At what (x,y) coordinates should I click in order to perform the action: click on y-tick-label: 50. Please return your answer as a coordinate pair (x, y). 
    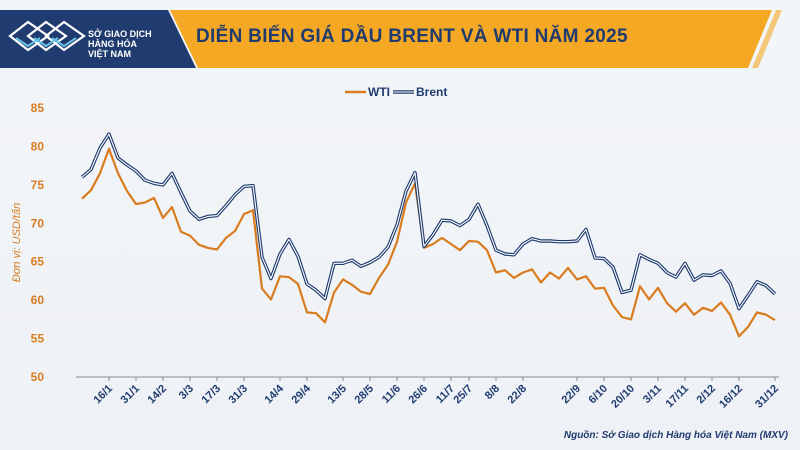
    Looking at the image, I should click on (38, 377).